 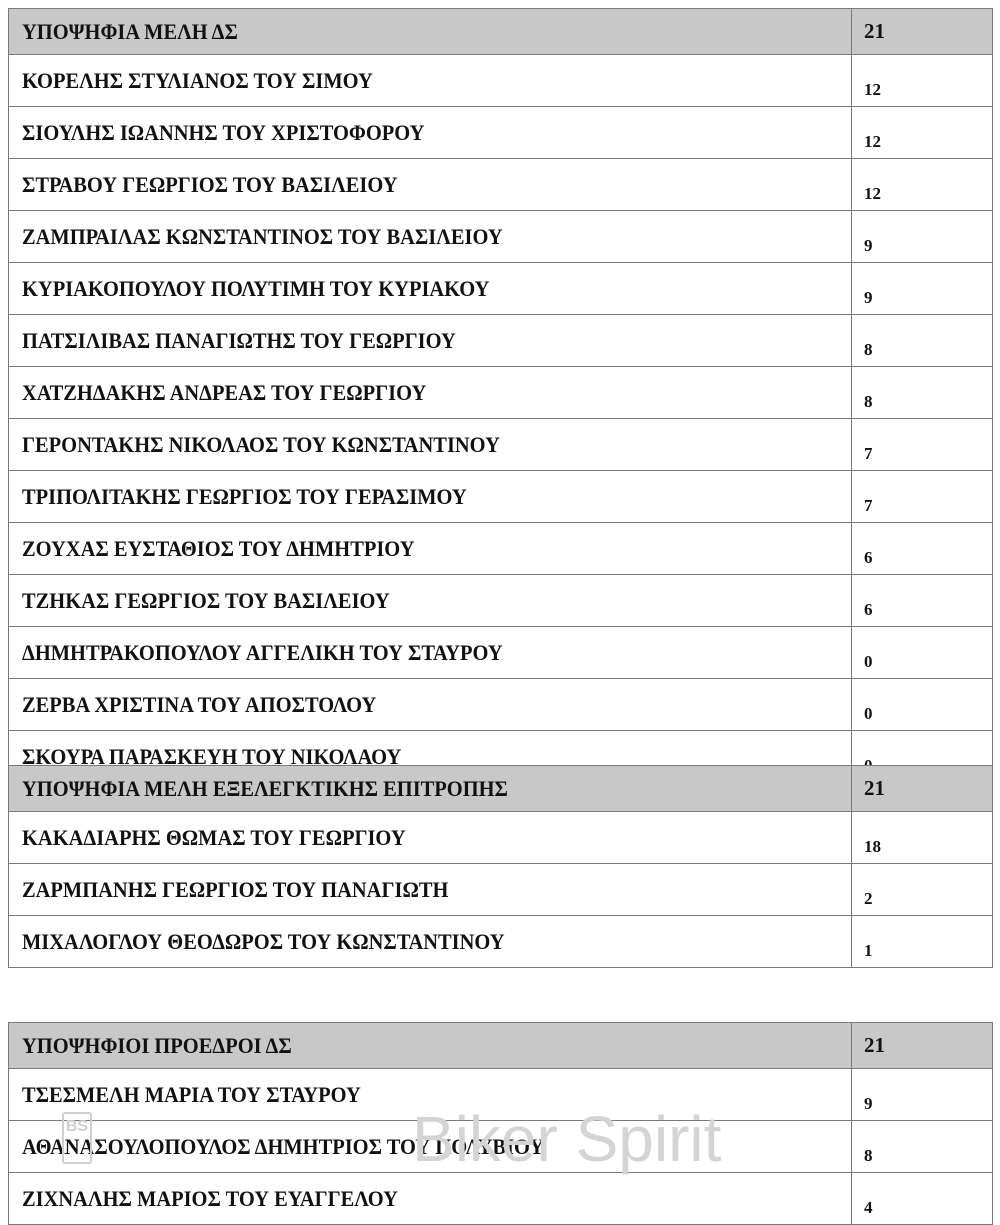 What do you see at coordinates (430, 80) in the screenshot?
I see `candidate-name-cell: ΚΟΡΕΛΗΣ ΣΤΥΛΙΑΝΟΣ ΤΟΥ ΣΙΜΟΥ` at bounding box center [430, 80].